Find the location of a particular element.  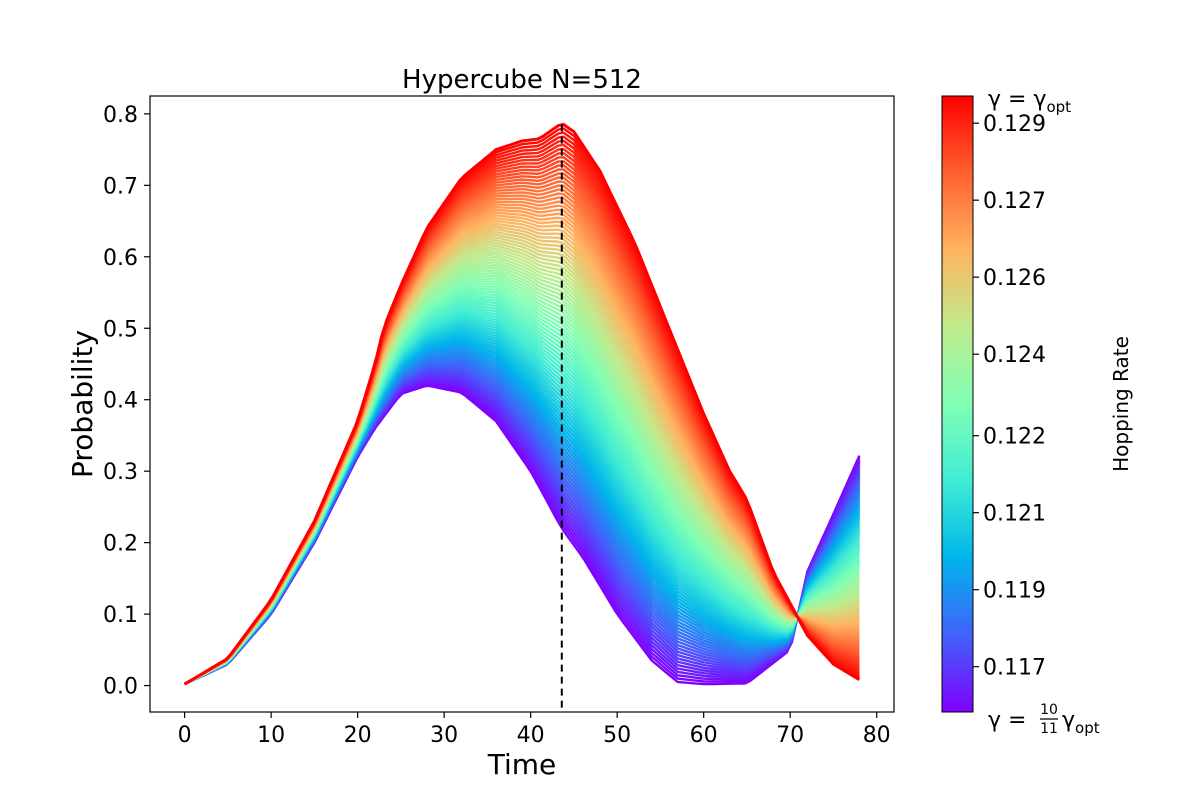

colorbar-tick-label: 0.127 is located at coordinates (1014, 201).